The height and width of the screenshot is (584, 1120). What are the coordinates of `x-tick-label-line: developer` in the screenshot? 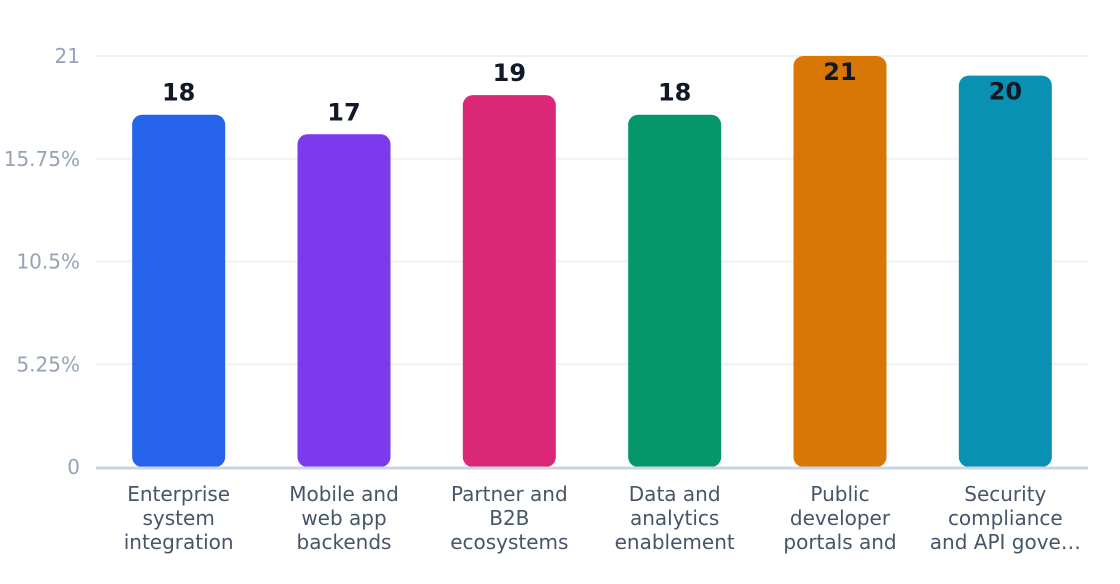 It's located at (840, 518).